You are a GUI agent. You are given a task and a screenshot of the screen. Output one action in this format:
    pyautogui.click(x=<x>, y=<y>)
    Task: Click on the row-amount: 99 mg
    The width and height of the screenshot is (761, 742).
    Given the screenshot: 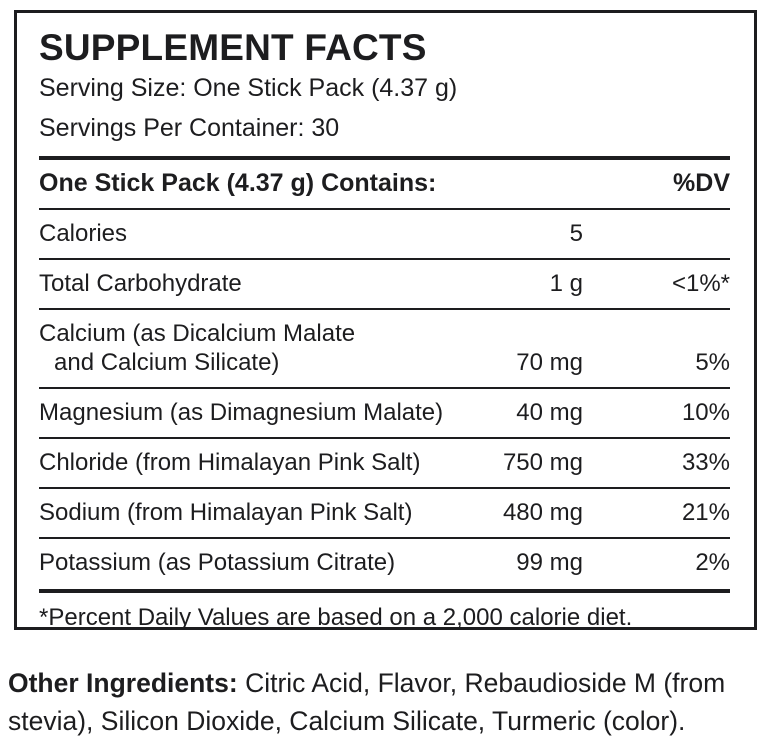 What is the action you would take?
    pyautogui.click(x=549, y=562)
    